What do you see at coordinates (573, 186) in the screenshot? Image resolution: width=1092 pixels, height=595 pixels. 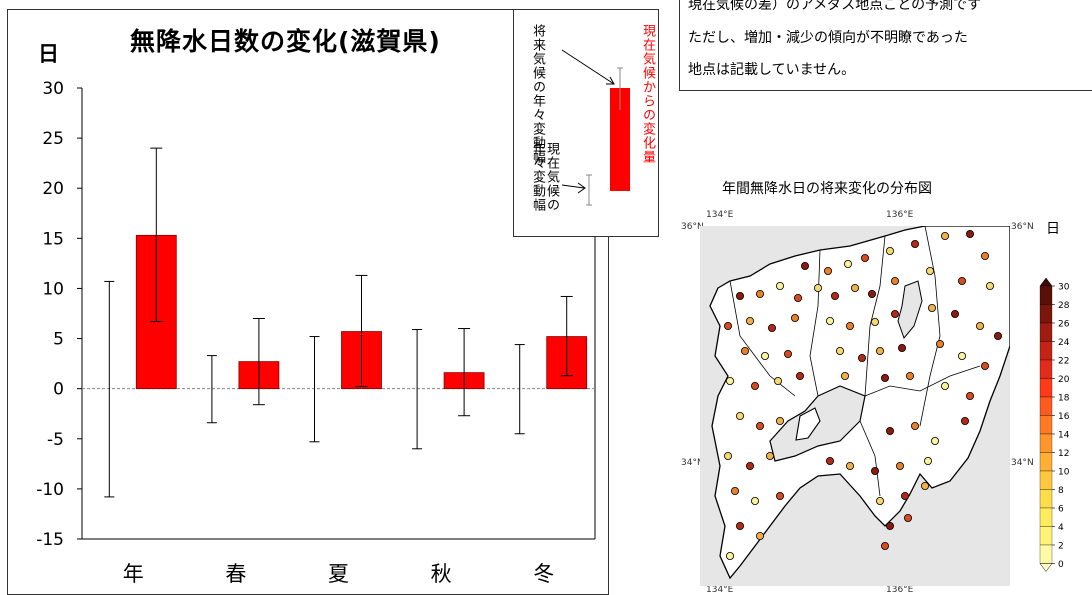 I see `legend-arrow-present` at bounding box center [573, 186].